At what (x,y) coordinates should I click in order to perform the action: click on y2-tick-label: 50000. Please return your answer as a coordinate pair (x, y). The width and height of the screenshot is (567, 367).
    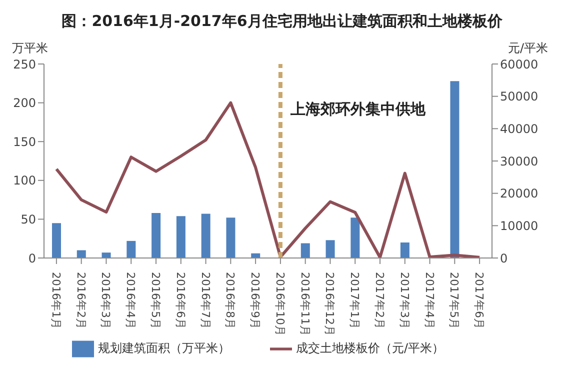
    Looking at the image, I should click on (519, 97).